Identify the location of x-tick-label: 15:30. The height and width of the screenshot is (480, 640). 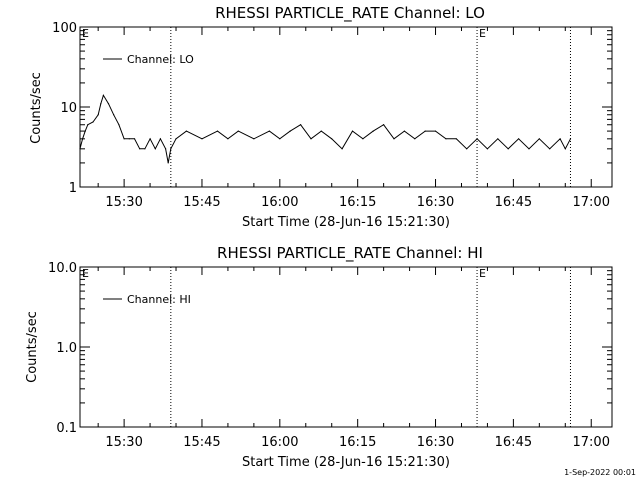
(123, 202).